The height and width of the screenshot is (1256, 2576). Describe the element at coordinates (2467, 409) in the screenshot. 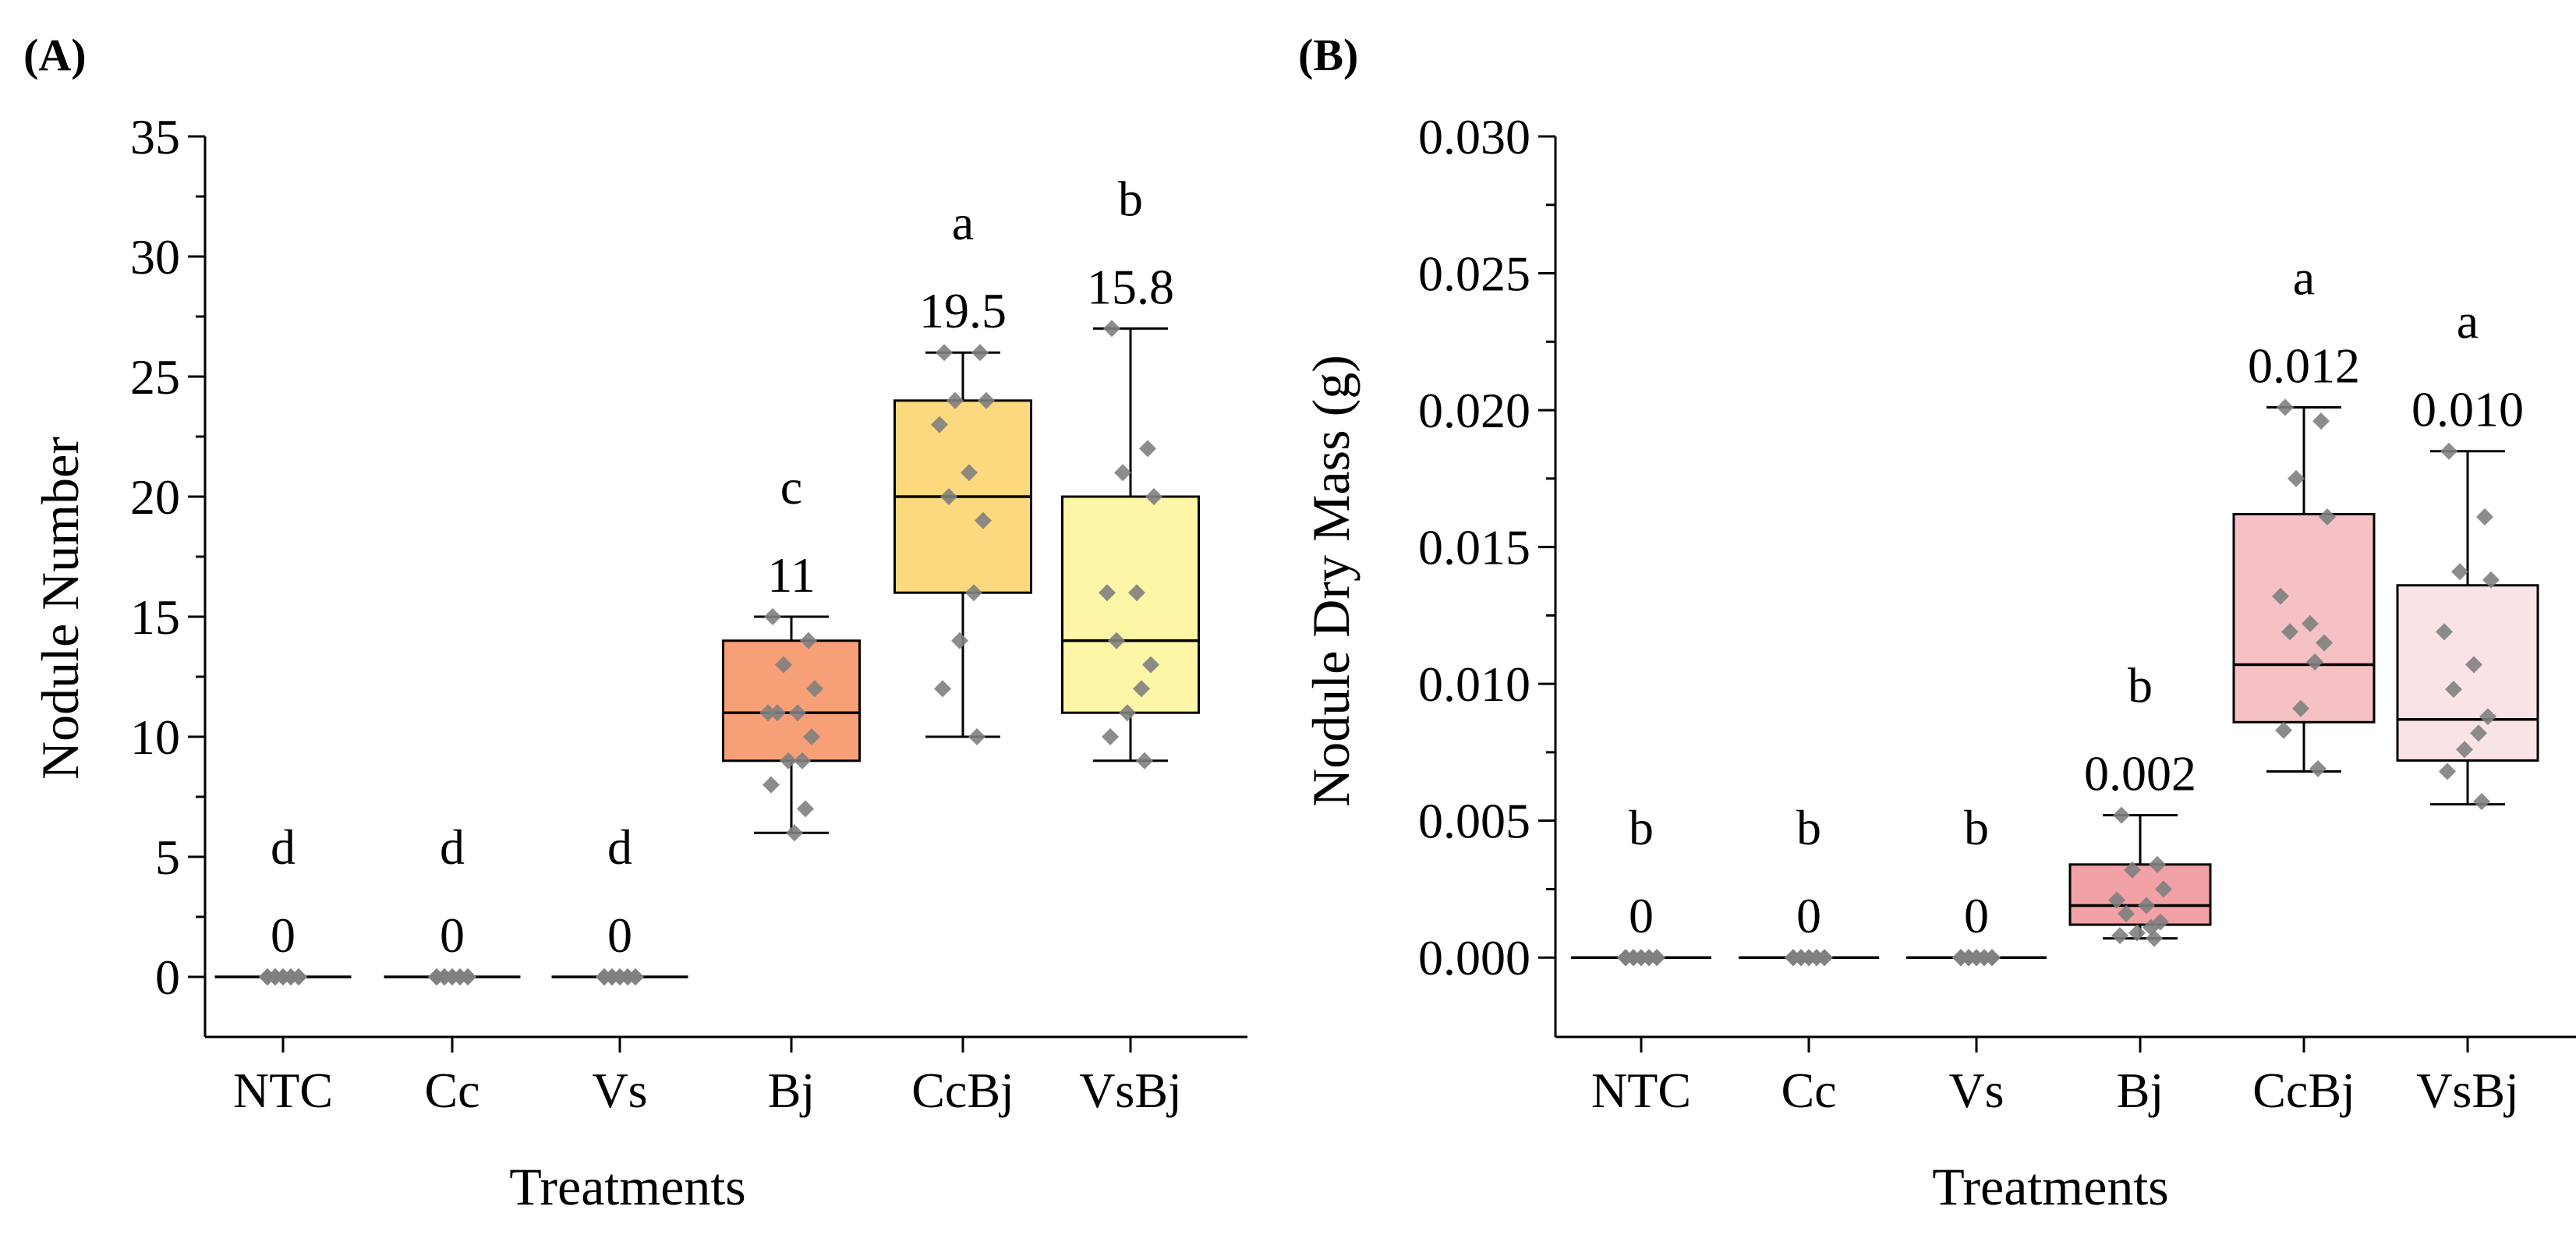

I see `mean-label: 0.010` at that location.